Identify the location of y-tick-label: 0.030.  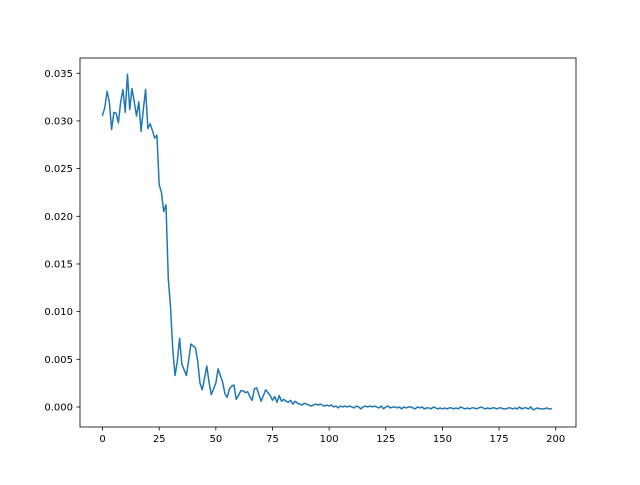
(58, 121).